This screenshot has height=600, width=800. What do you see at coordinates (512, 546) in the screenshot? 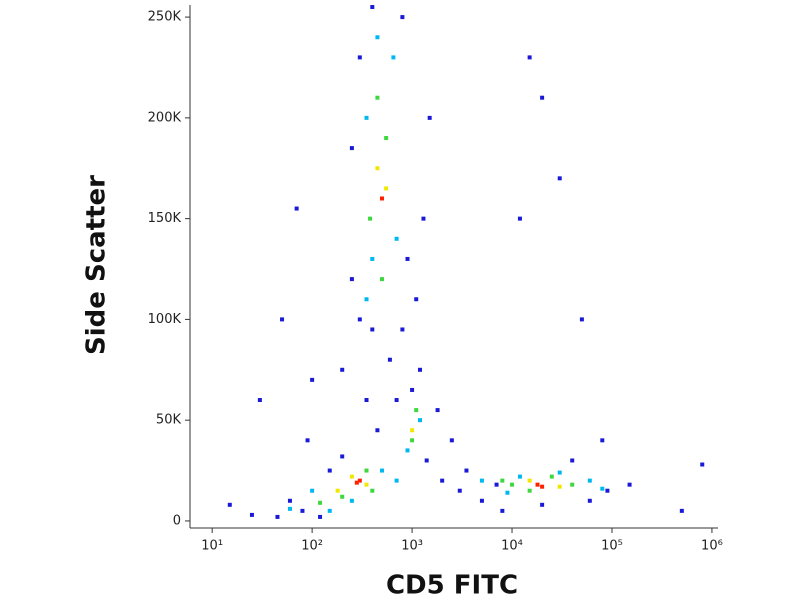
I see `x-tick-label: 10⁴` at bounding box center [512, 546].